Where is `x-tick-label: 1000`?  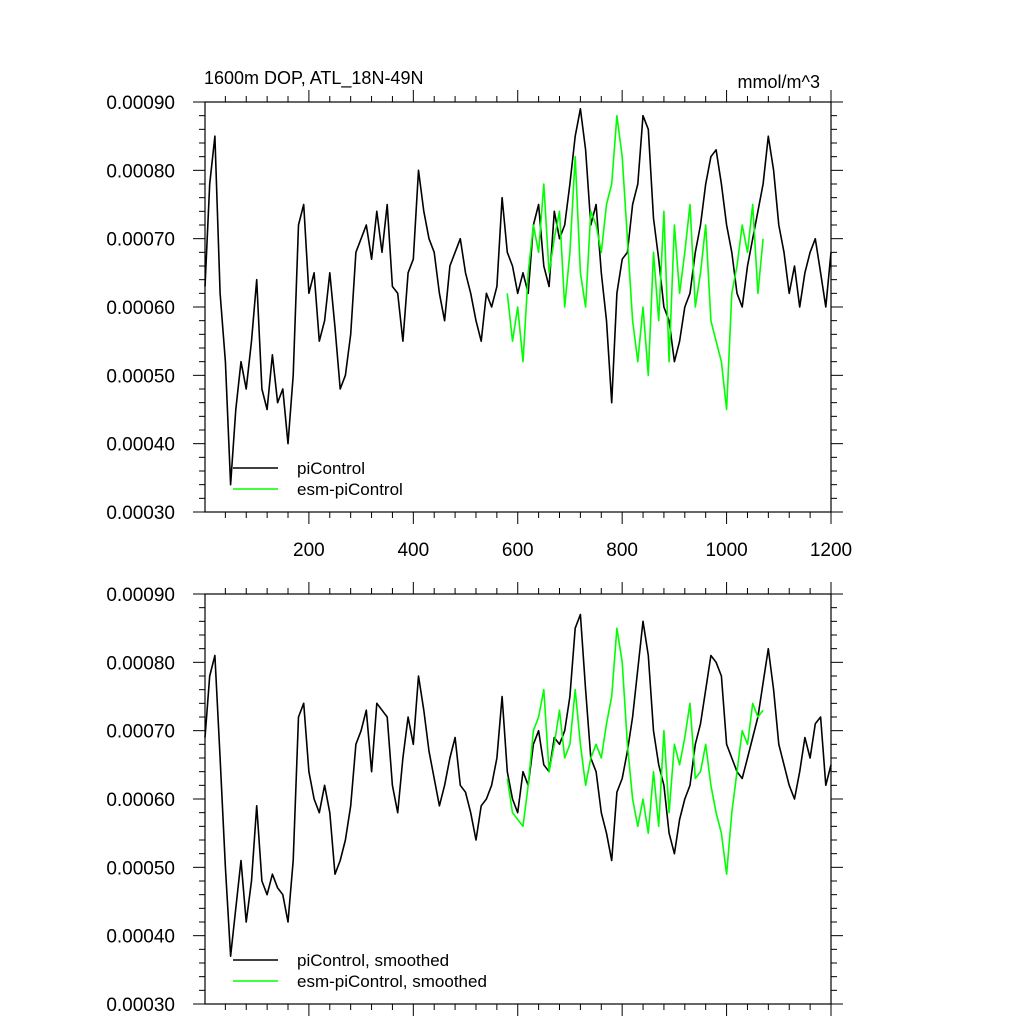
x-tick-label: 1000 is located at coordinates (726, 550).